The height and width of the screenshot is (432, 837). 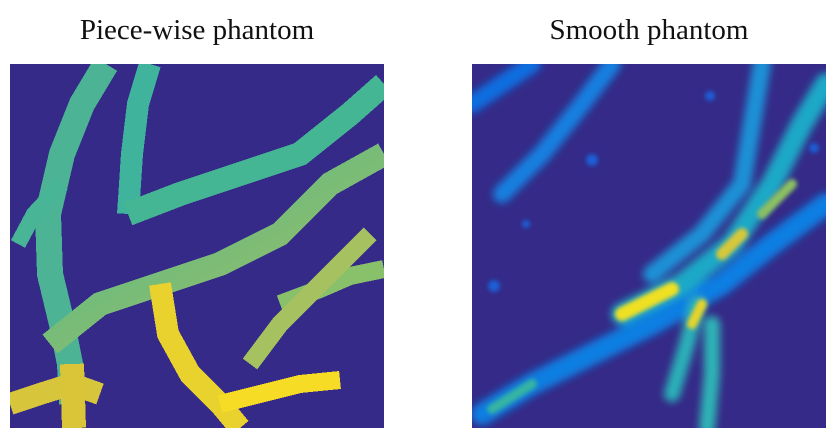 What do you see at coordinates (649, 30) in the screenshot?
I see `panel-title-smooth: Smooth phantom` at bounding box center [649, 30].